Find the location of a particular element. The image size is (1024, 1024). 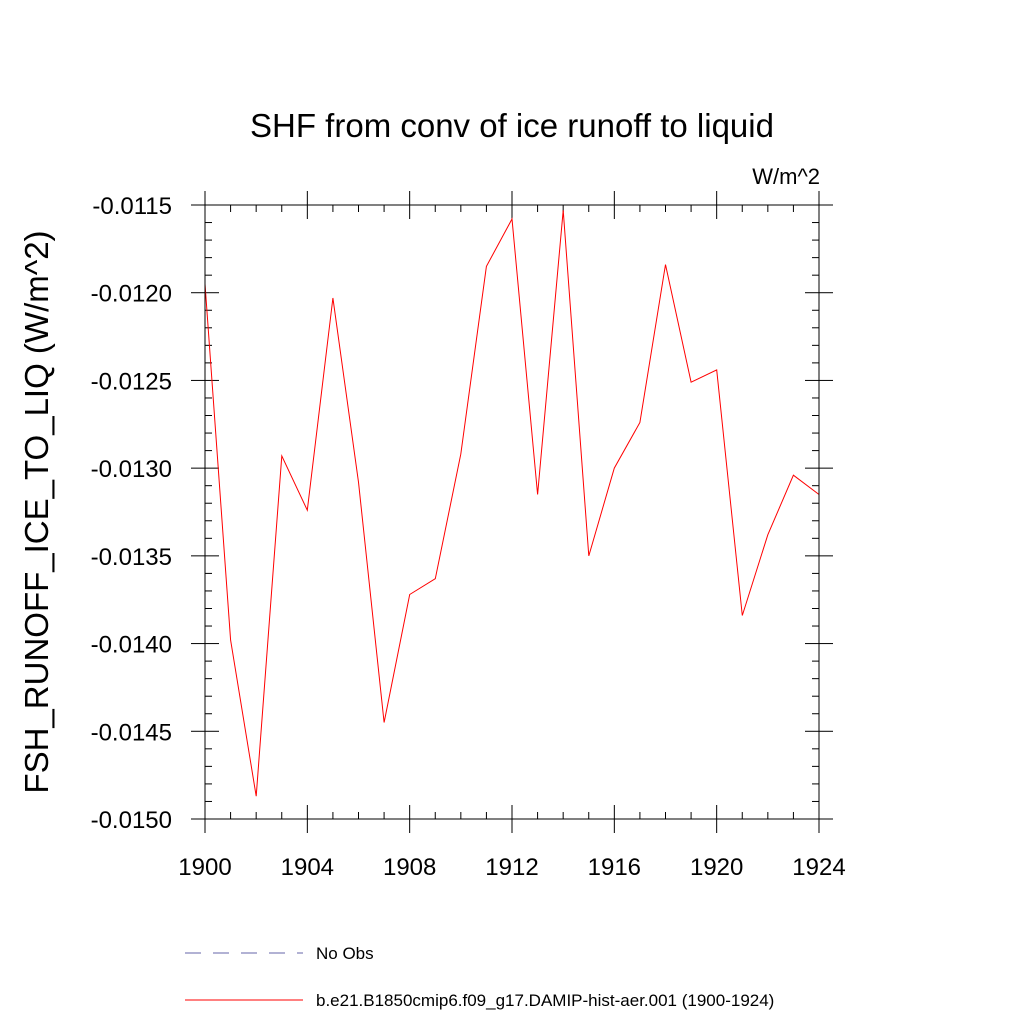

x-tick-label: 1900 is located at coordinates (204, 867).